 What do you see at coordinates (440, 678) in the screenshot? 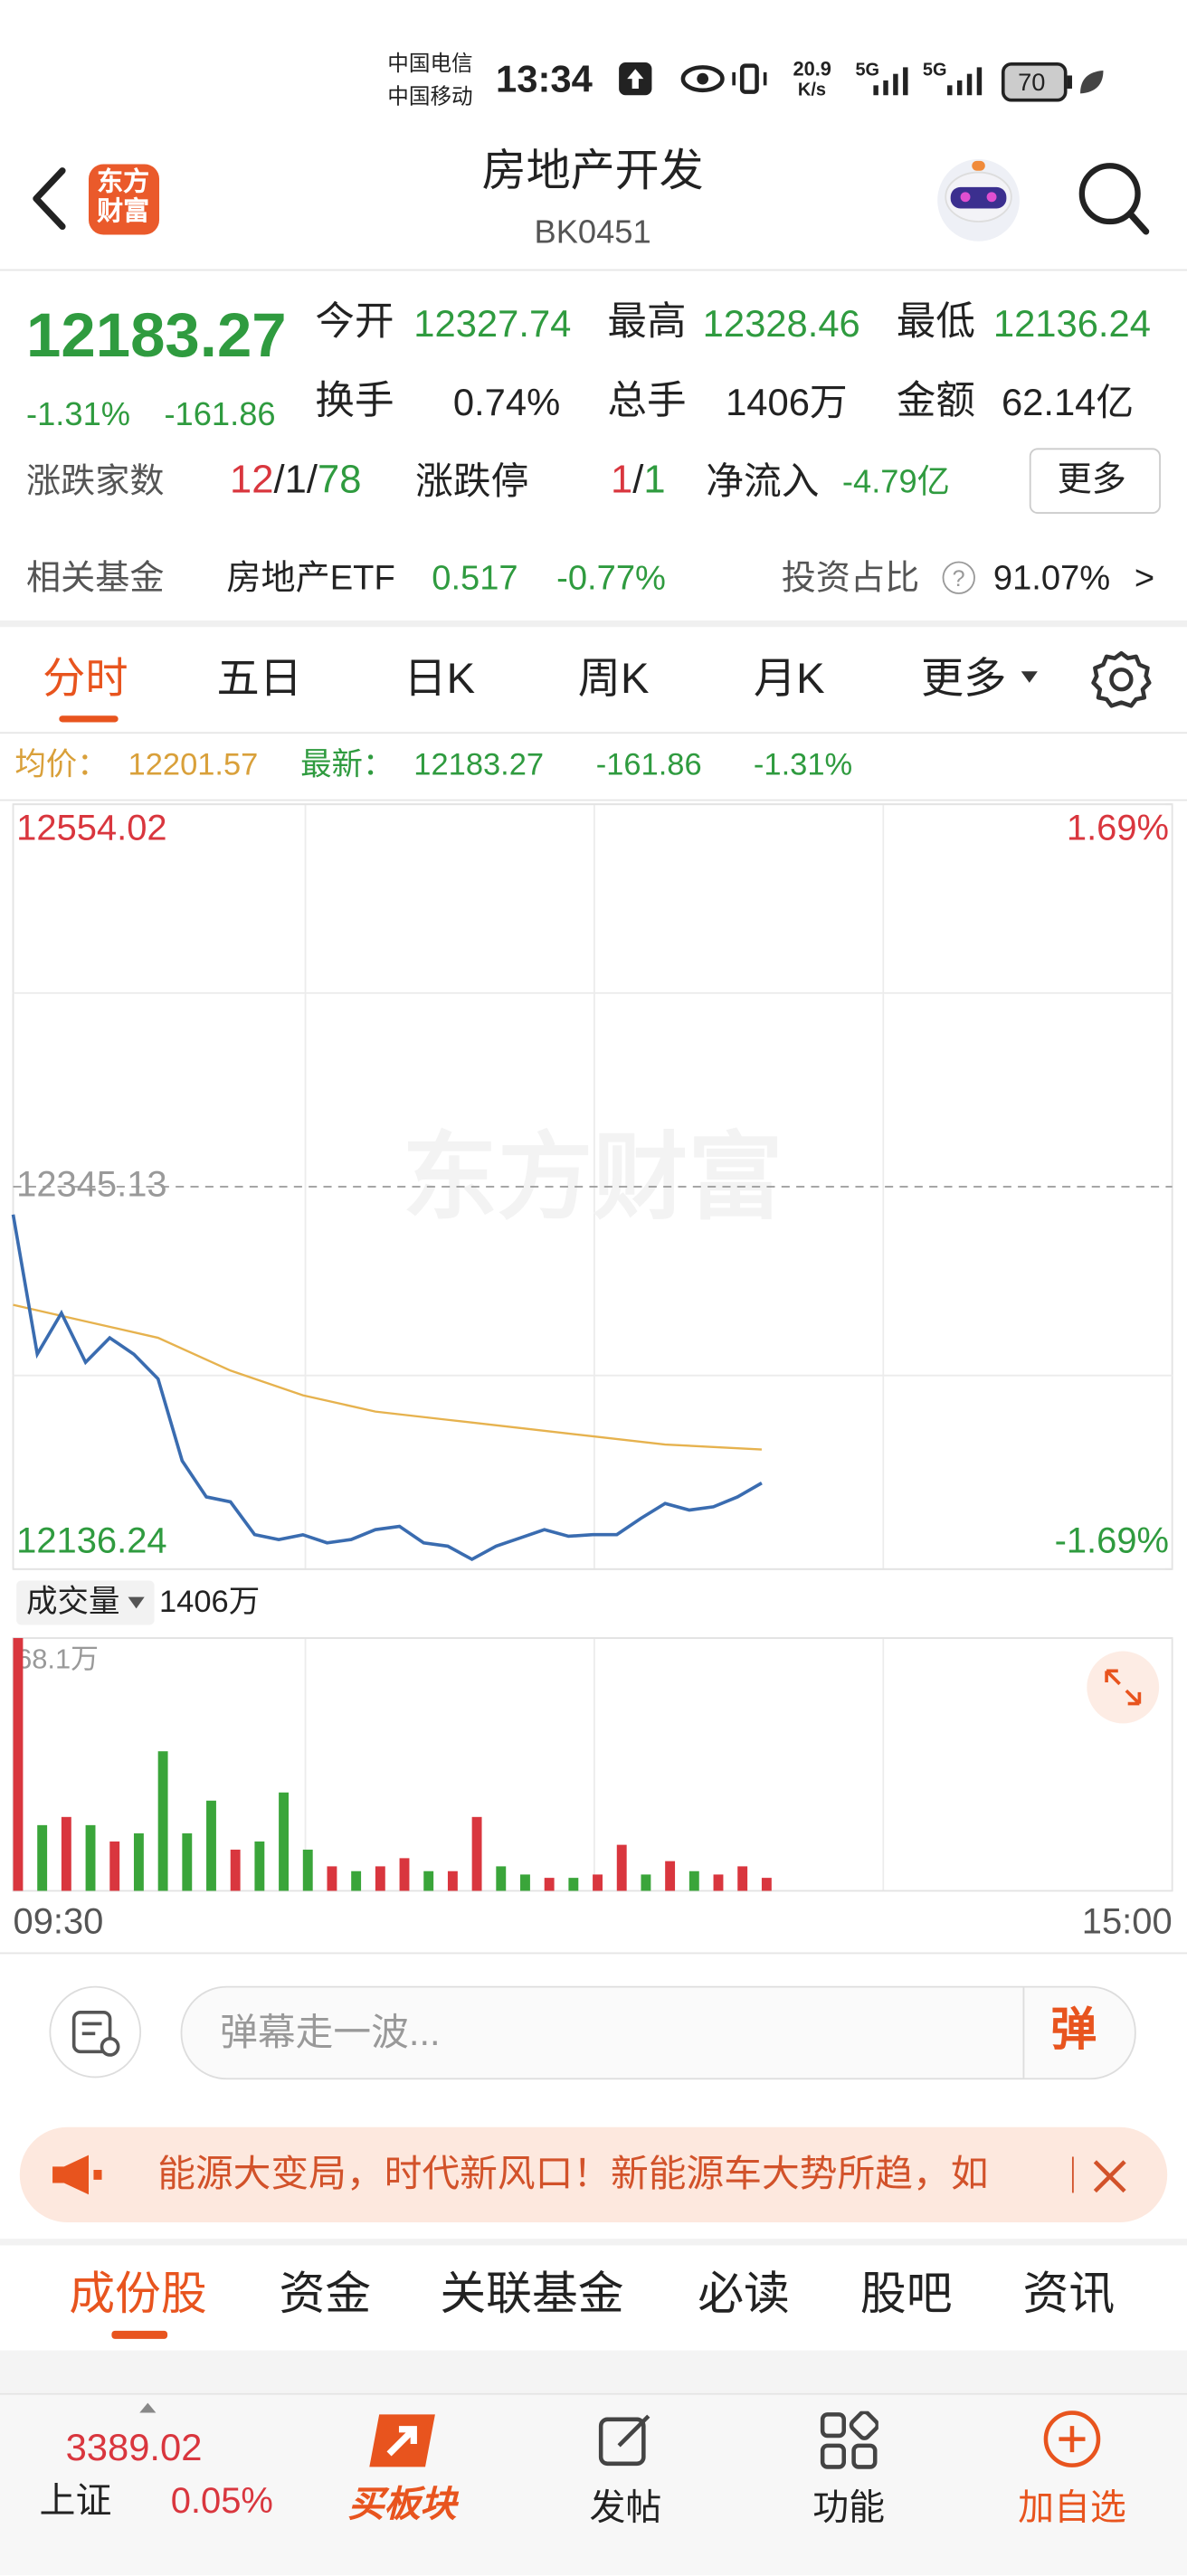
I see `chart-tab: 日K` at bounding box center [440, 678].